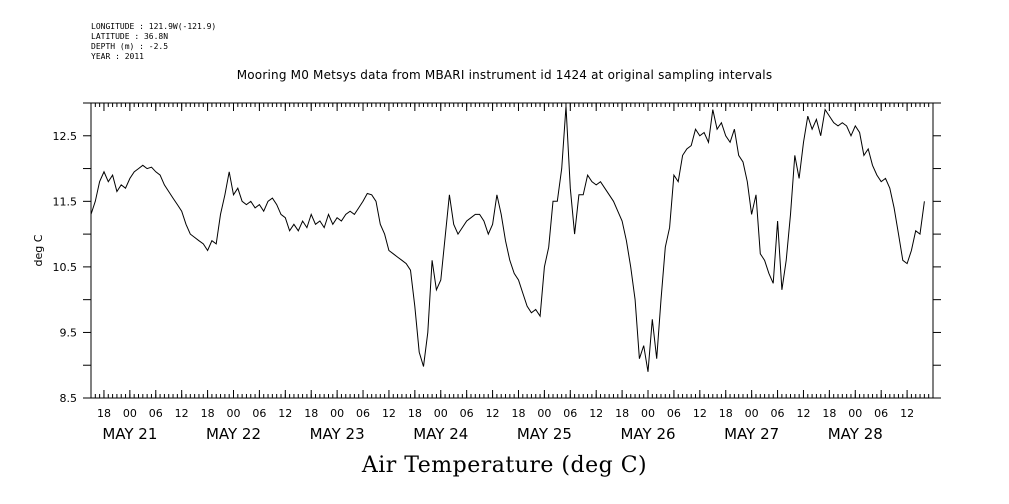 The width and height of the screenshot is (1009, 504). Describe the element at coordinates (117, 56) in the screenshot. I see `meta-year: YEAR : 2011` at that location.